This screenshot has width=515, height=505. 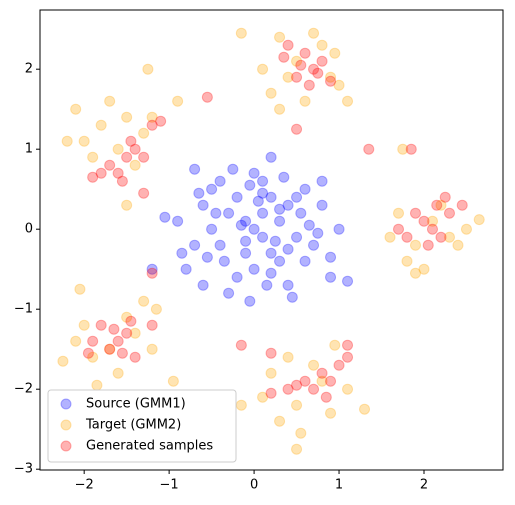 I want to click on legend-box, so click(x=142, y=426).